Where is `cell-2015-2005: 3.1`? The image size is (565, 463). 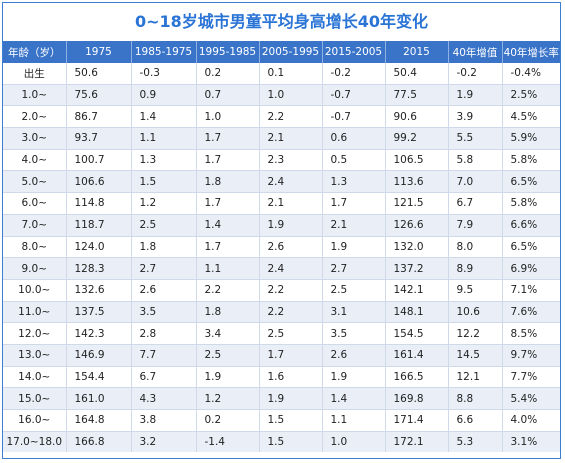 cell-2015-2005: 3.1 is located at coordinates (354, 312).